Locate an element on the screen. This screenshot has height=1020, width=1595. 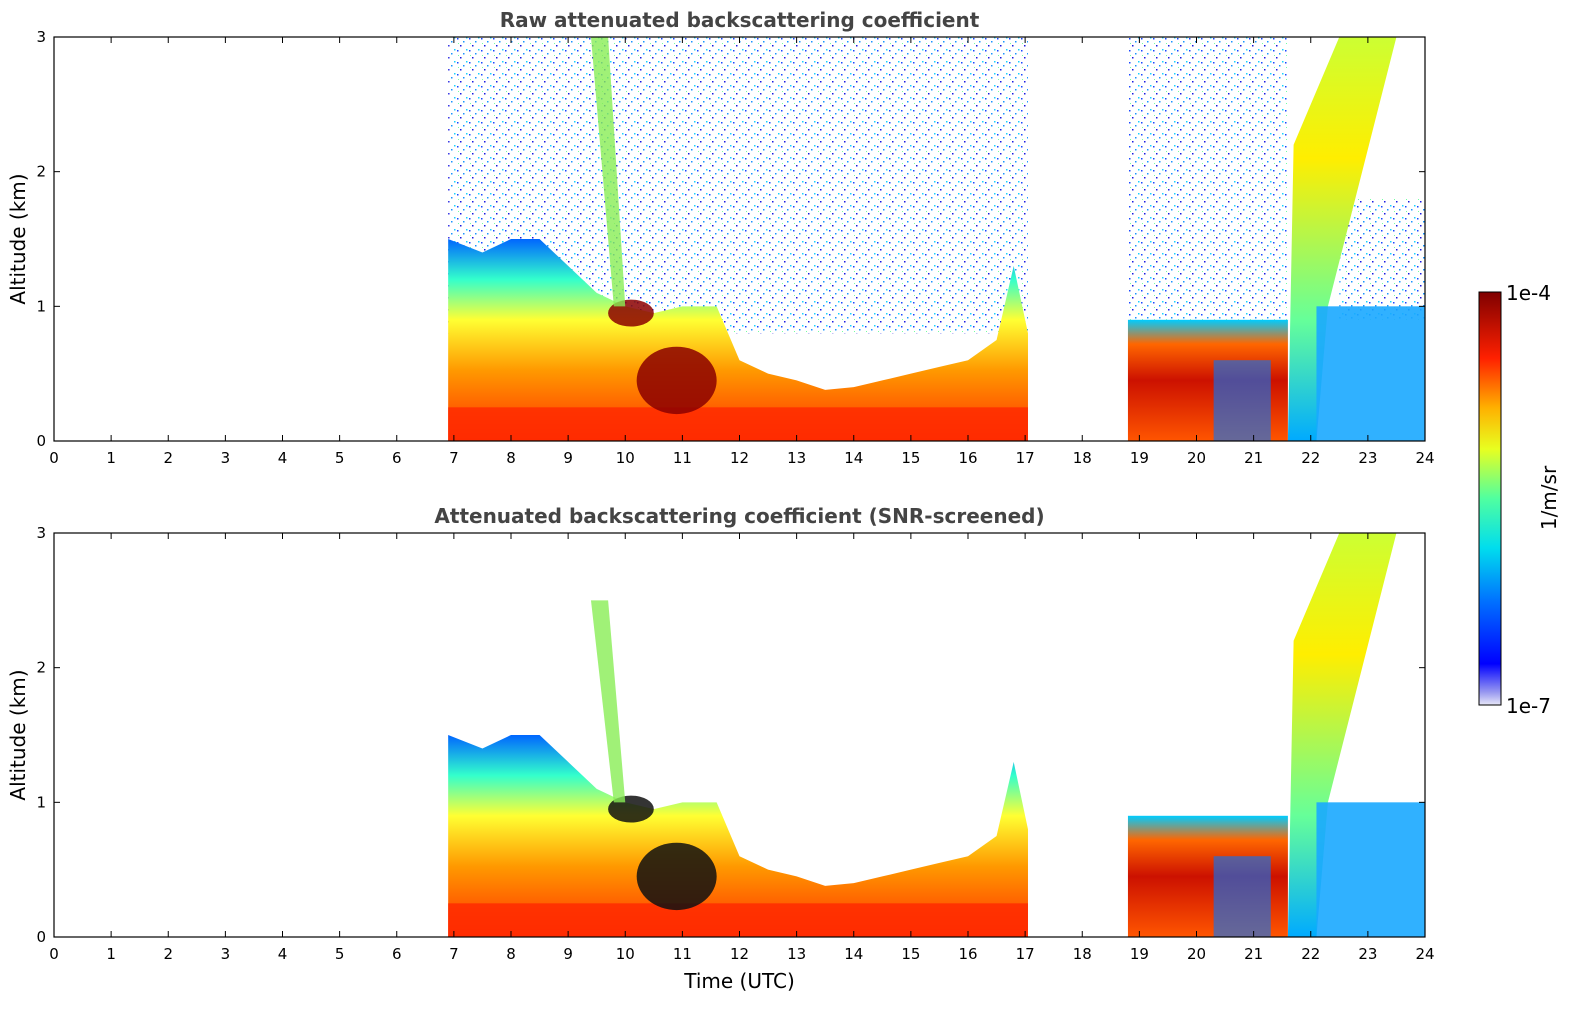
colorbar: 1e-4 1e-7 1/m/sr is located at coordinates (1519, 499).